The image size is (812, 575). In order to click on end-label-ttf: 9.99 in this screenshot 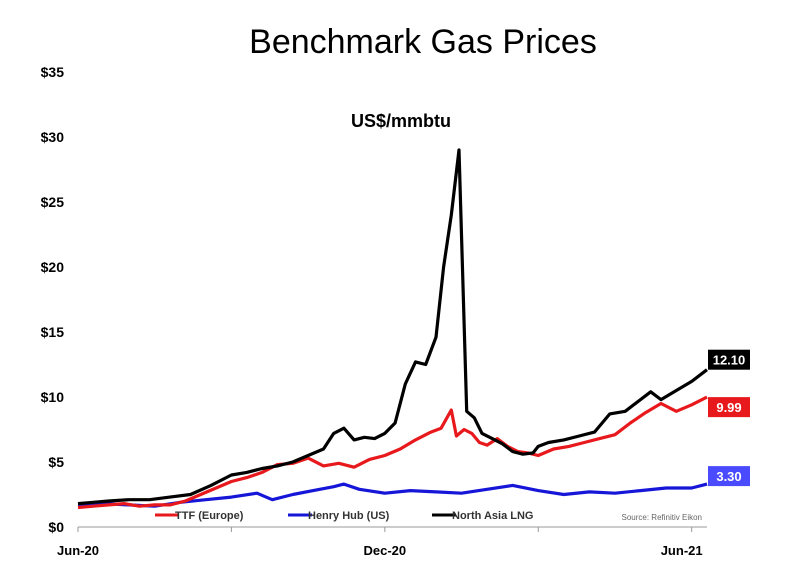, I will do `click(728, 407)`.